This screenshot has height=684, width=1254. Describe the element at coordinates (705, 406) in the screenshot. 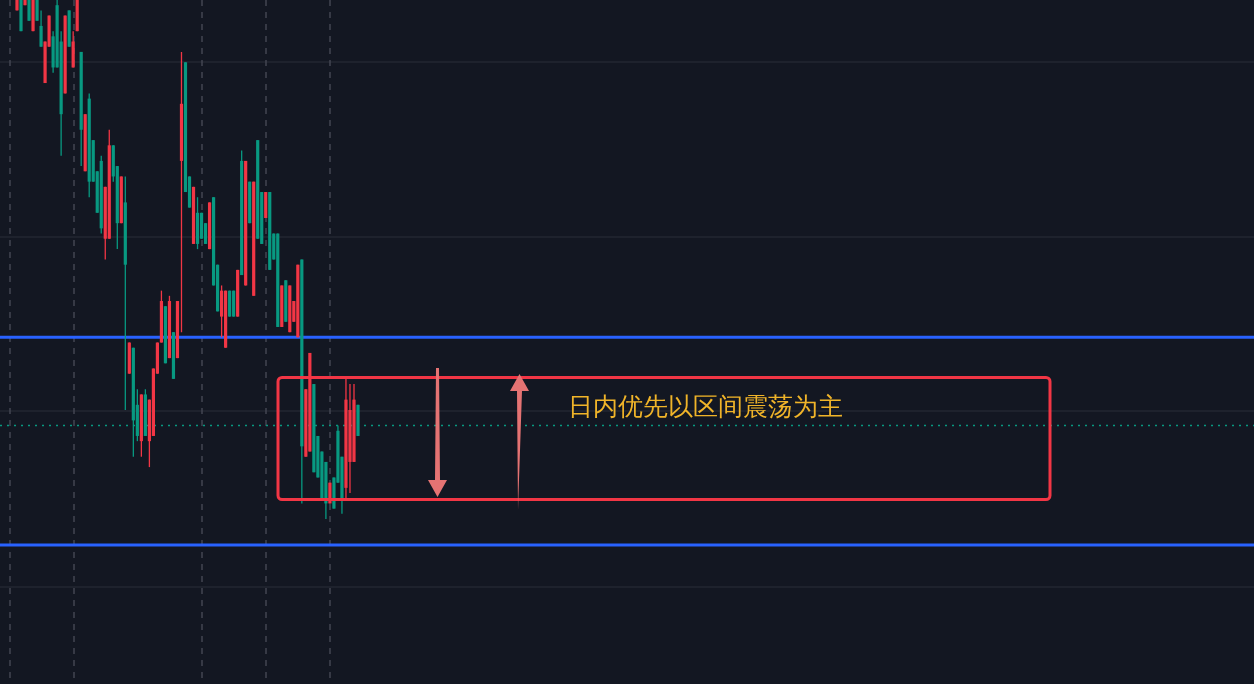

I see `text: 日内优先以区间震荡为主` at that location.